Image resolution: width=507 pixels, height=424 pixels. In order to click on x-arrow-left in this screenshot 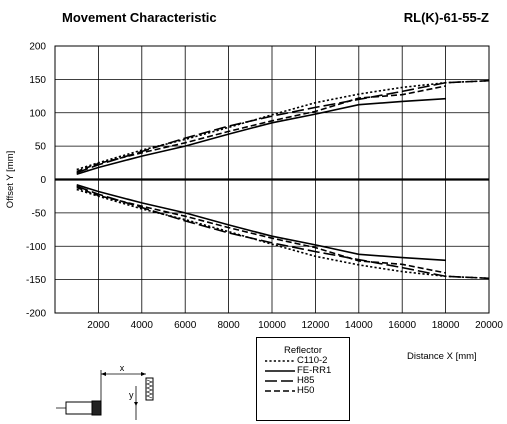, I will do `click(103, 374)`.